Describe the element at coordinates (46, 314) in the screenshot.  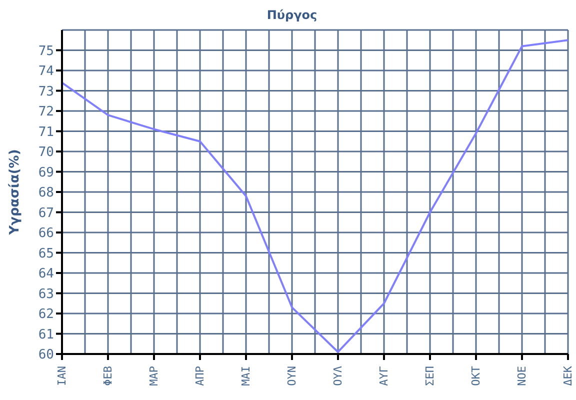
I see `y-tick-label: 62` at that location.